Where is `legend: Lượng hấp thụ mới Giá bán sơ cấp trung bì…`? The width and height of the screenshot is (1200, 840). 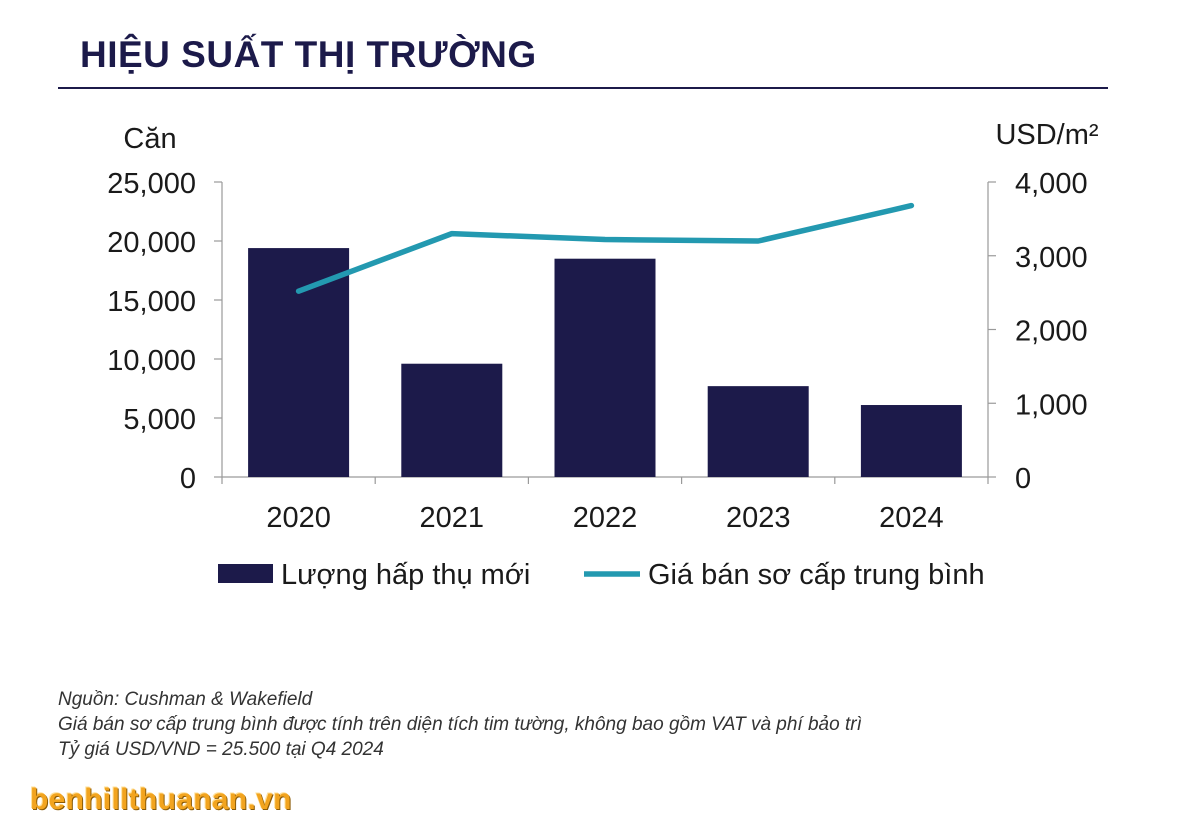 legend: Lượng hấp thụ mới Giá bán sơ cấp trung bì… is located at coordinates (601, 575).